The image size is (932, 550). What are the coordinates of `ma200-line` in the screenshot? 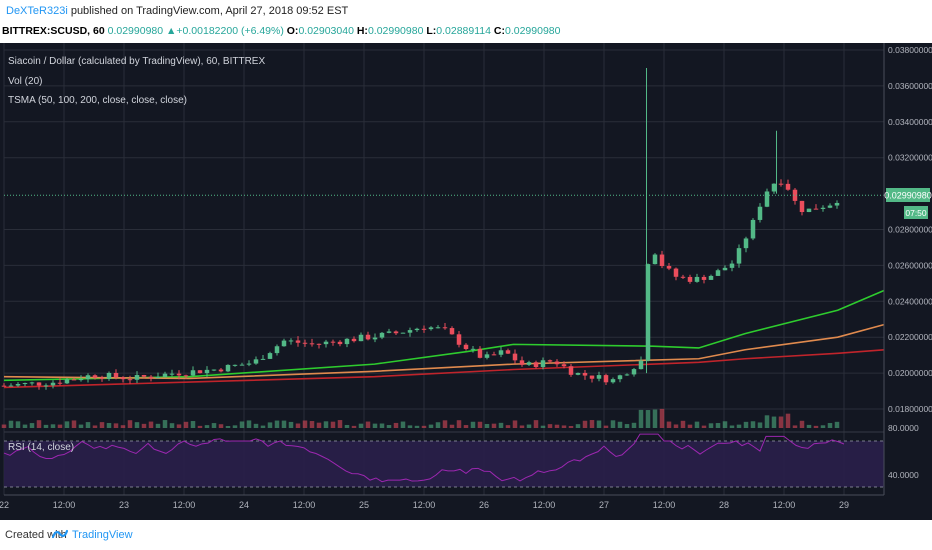 It's located at (444, 368).